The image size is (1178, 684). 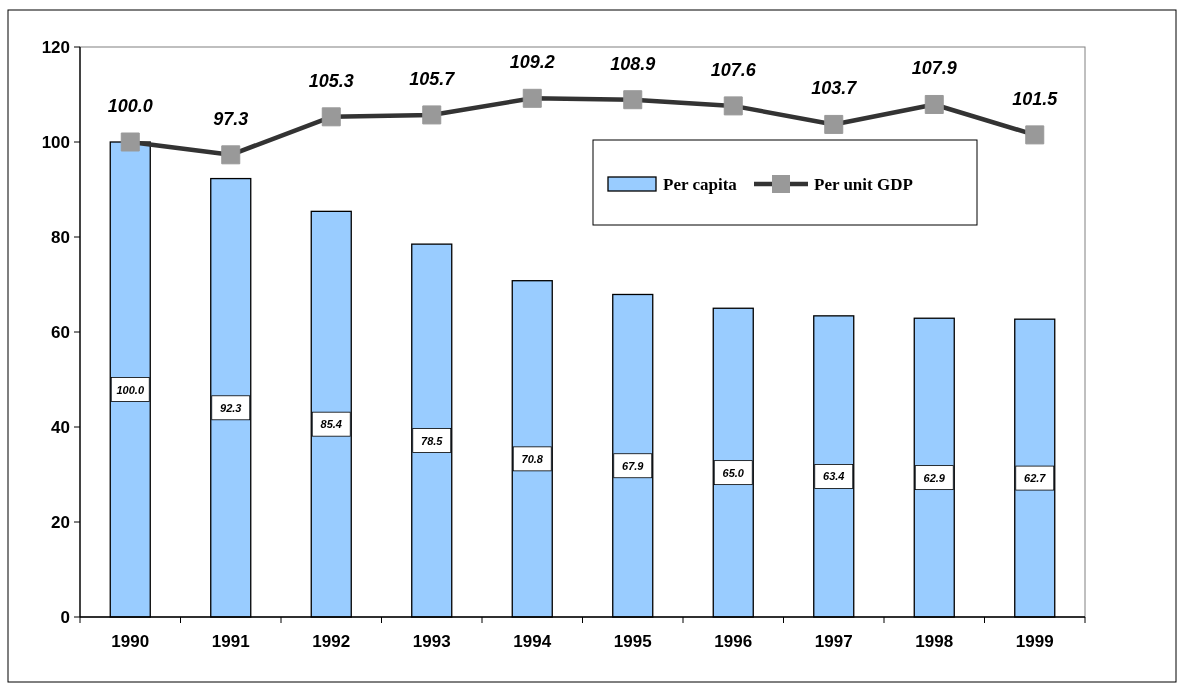 What do you see at coordinates (65, 617) in the screenshot?
I see `y-tick-label: 0` at bounding box center [65, 617].